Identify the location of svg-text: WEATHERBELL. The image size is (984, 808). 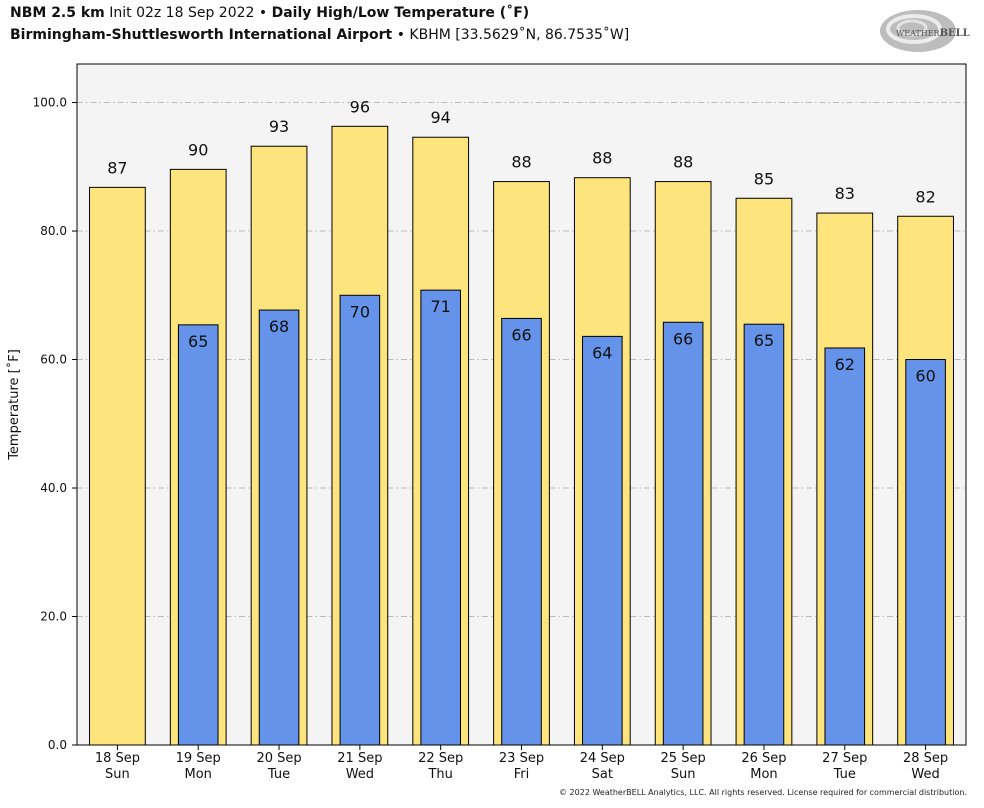
(933, 33).